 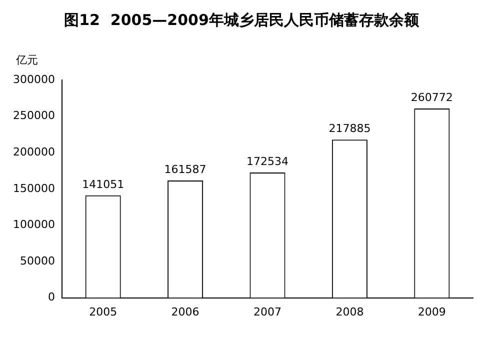 What do you see at coordinates (267, 161) in the screenshot?
I see `data-label: 172534` at bounding box center [267, 161].